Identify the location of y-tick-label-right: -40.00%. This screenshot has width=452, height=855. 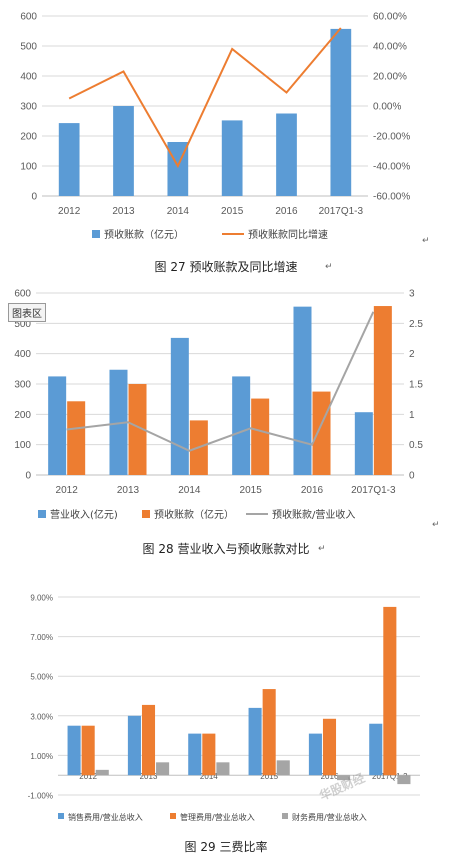
(391, 167).